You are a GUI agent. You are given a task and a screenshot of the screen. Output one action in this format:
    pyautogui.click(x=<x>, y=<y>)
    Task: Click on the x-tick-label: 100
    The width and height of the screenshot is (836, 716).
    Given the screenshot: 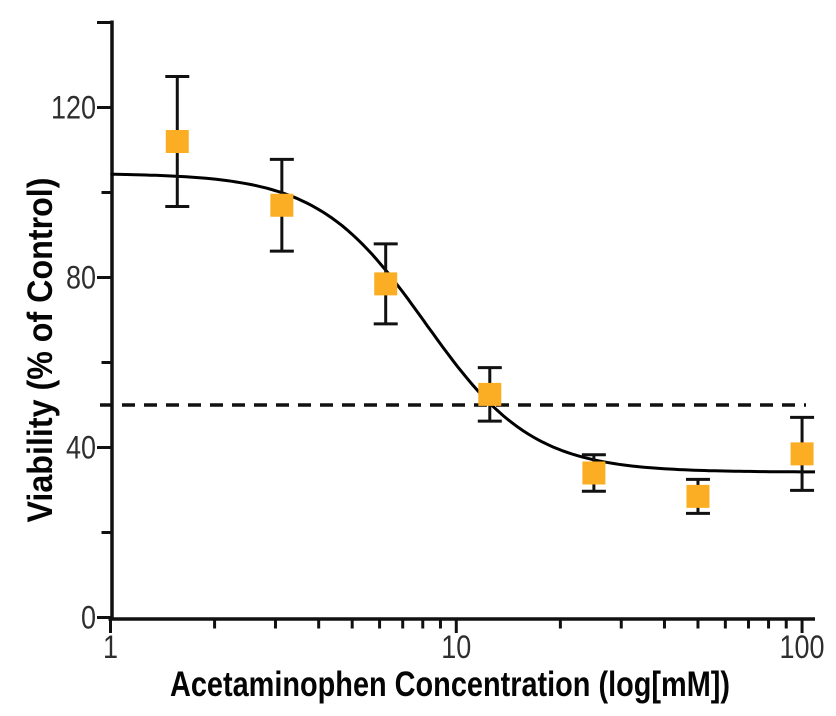 What is the action you would take?
    pyautogui.click(x=802, y=647)
    